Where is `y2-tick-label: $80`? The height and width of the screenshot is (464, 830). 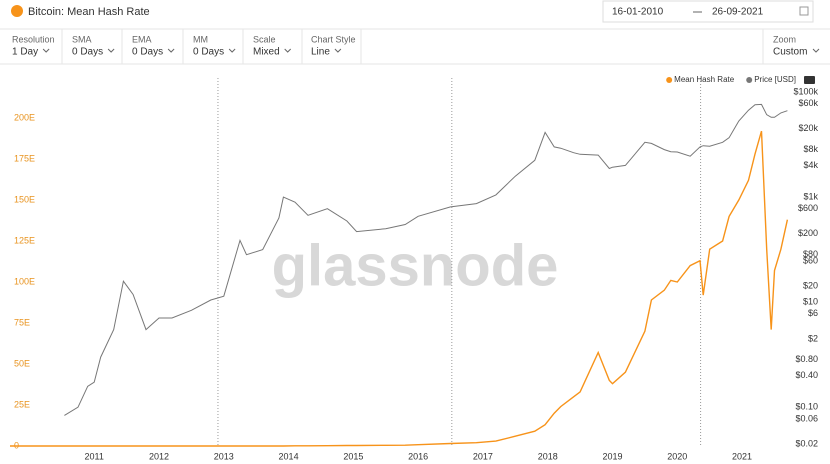 y2-tick-label: $80 is located at coordinates (810, 254).